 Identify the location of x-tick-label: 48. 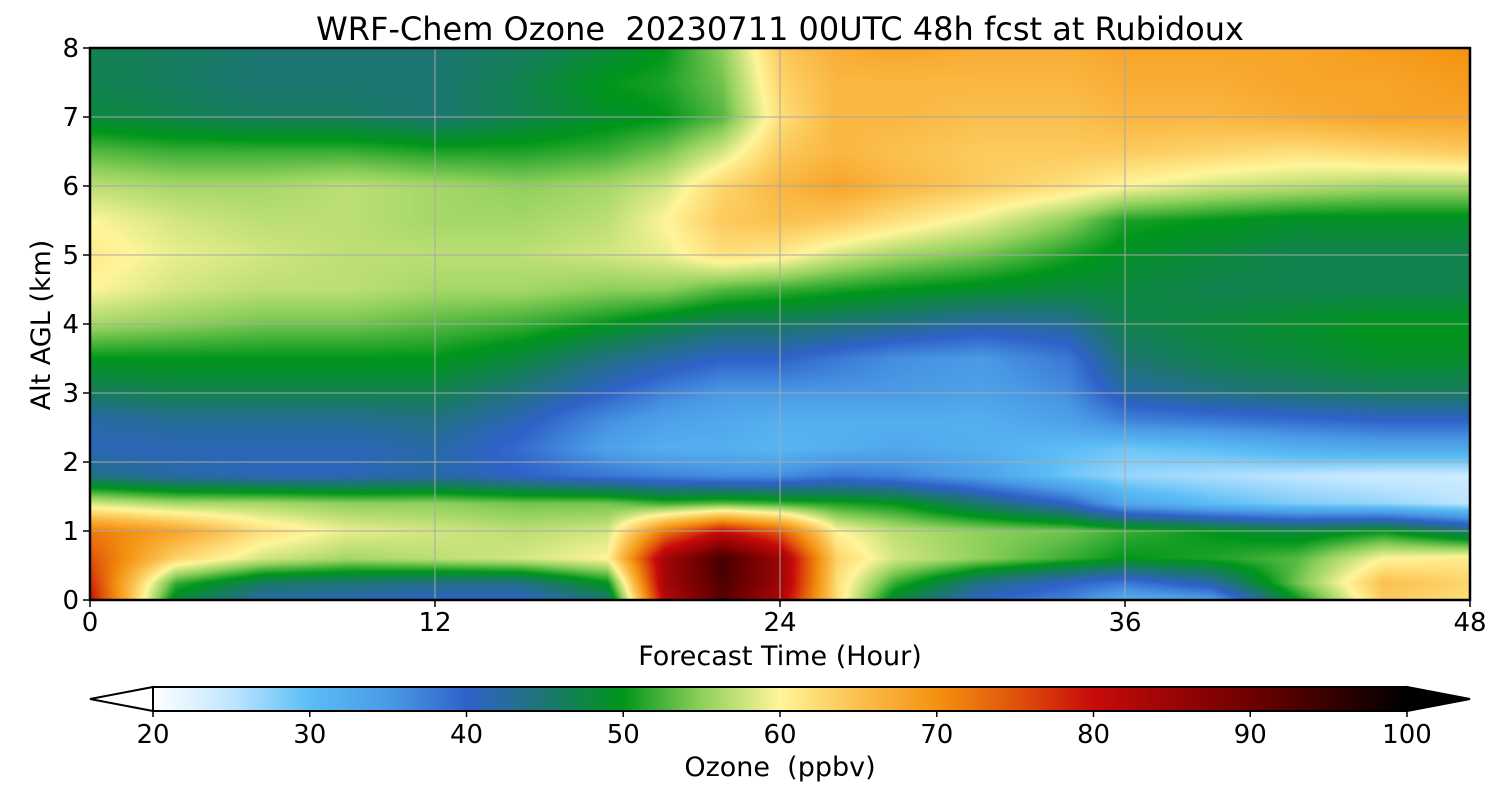
(1469, 623).